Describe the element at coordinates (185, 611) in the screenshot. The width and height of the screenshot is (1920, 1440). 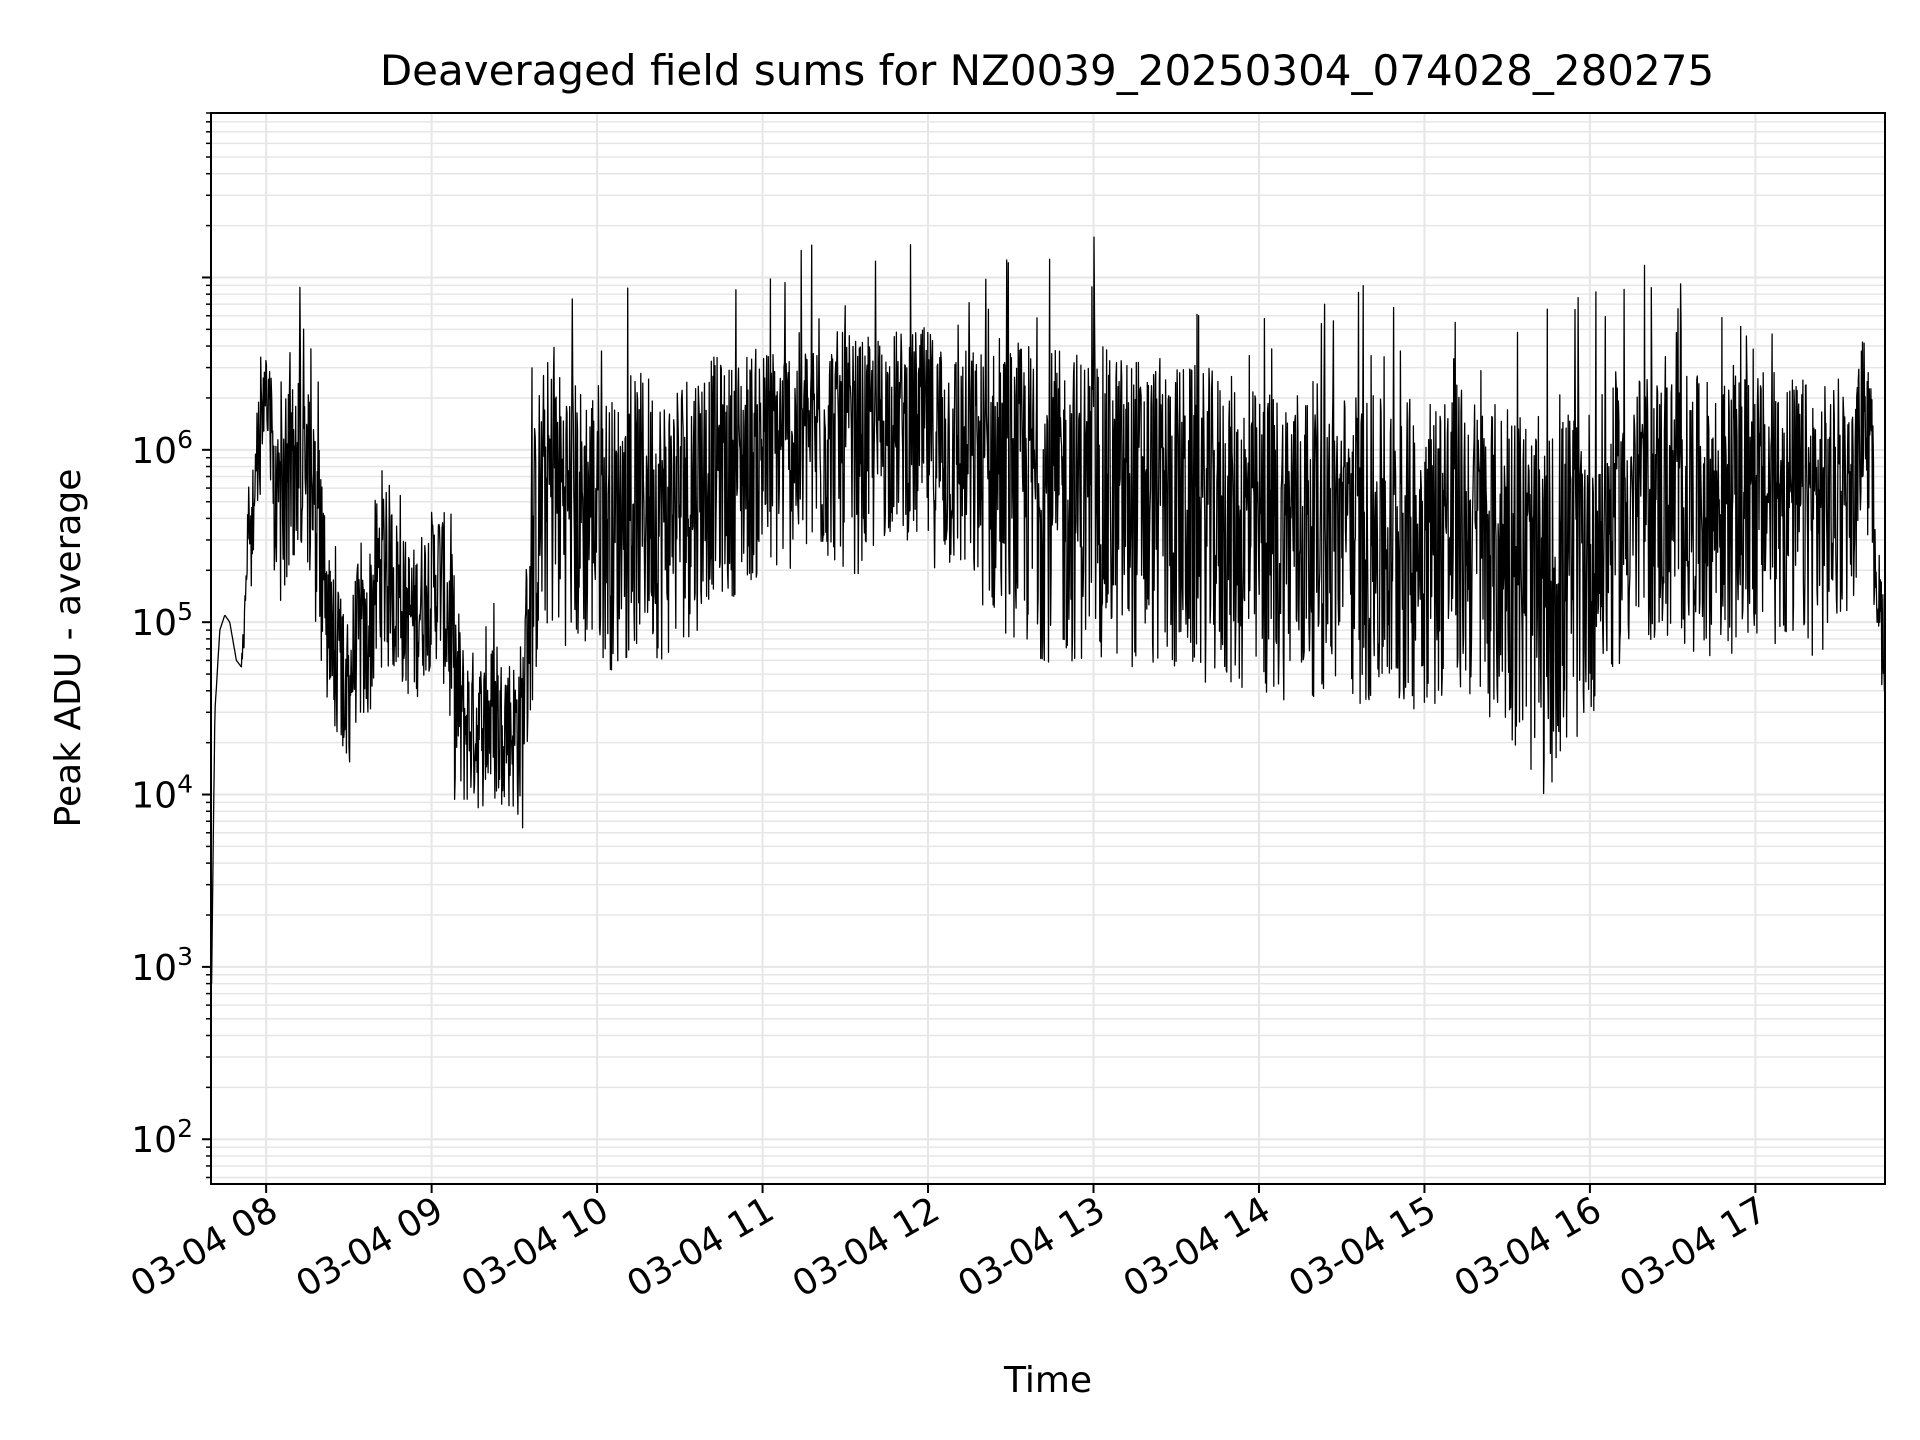
I see `y-tick-exponent: 5` at that location.